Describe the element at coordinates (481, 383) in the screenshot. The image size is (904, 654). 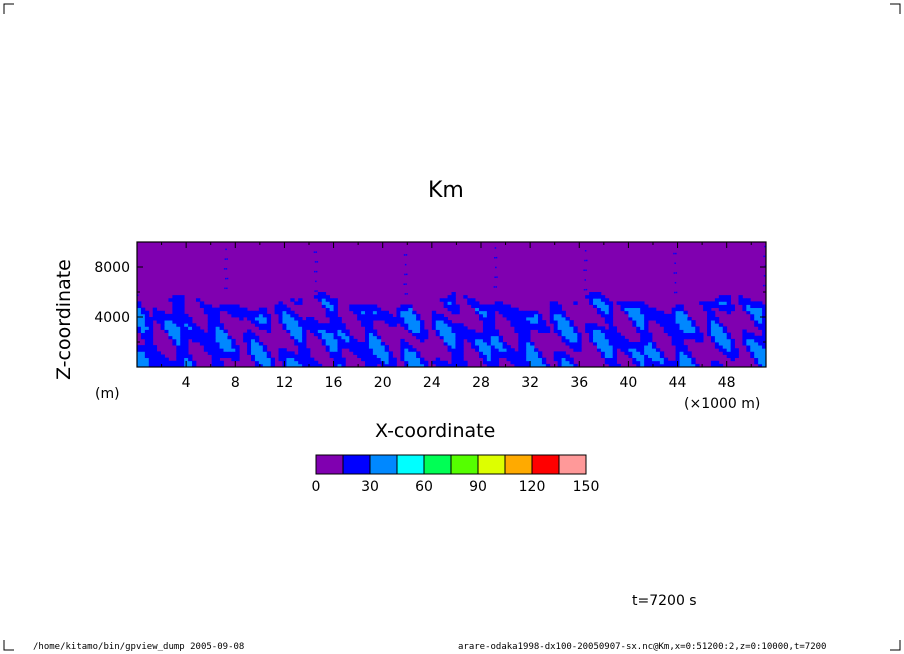
I see `x-tick-label: 28` at that location.